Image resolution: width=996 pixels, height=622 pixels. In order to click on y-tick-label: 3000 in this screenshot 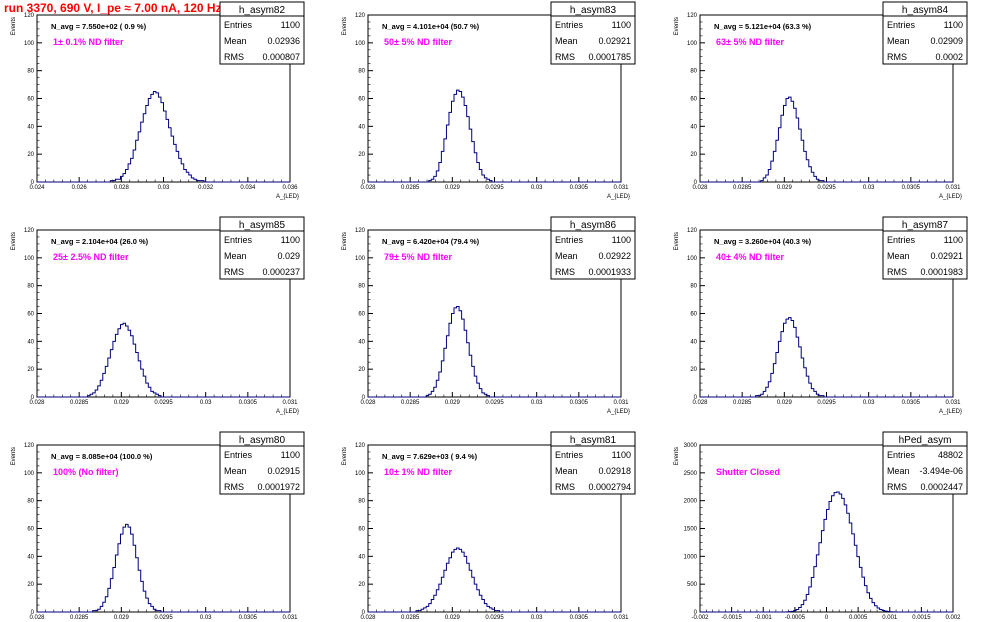, I will do `click(691, 446)`.